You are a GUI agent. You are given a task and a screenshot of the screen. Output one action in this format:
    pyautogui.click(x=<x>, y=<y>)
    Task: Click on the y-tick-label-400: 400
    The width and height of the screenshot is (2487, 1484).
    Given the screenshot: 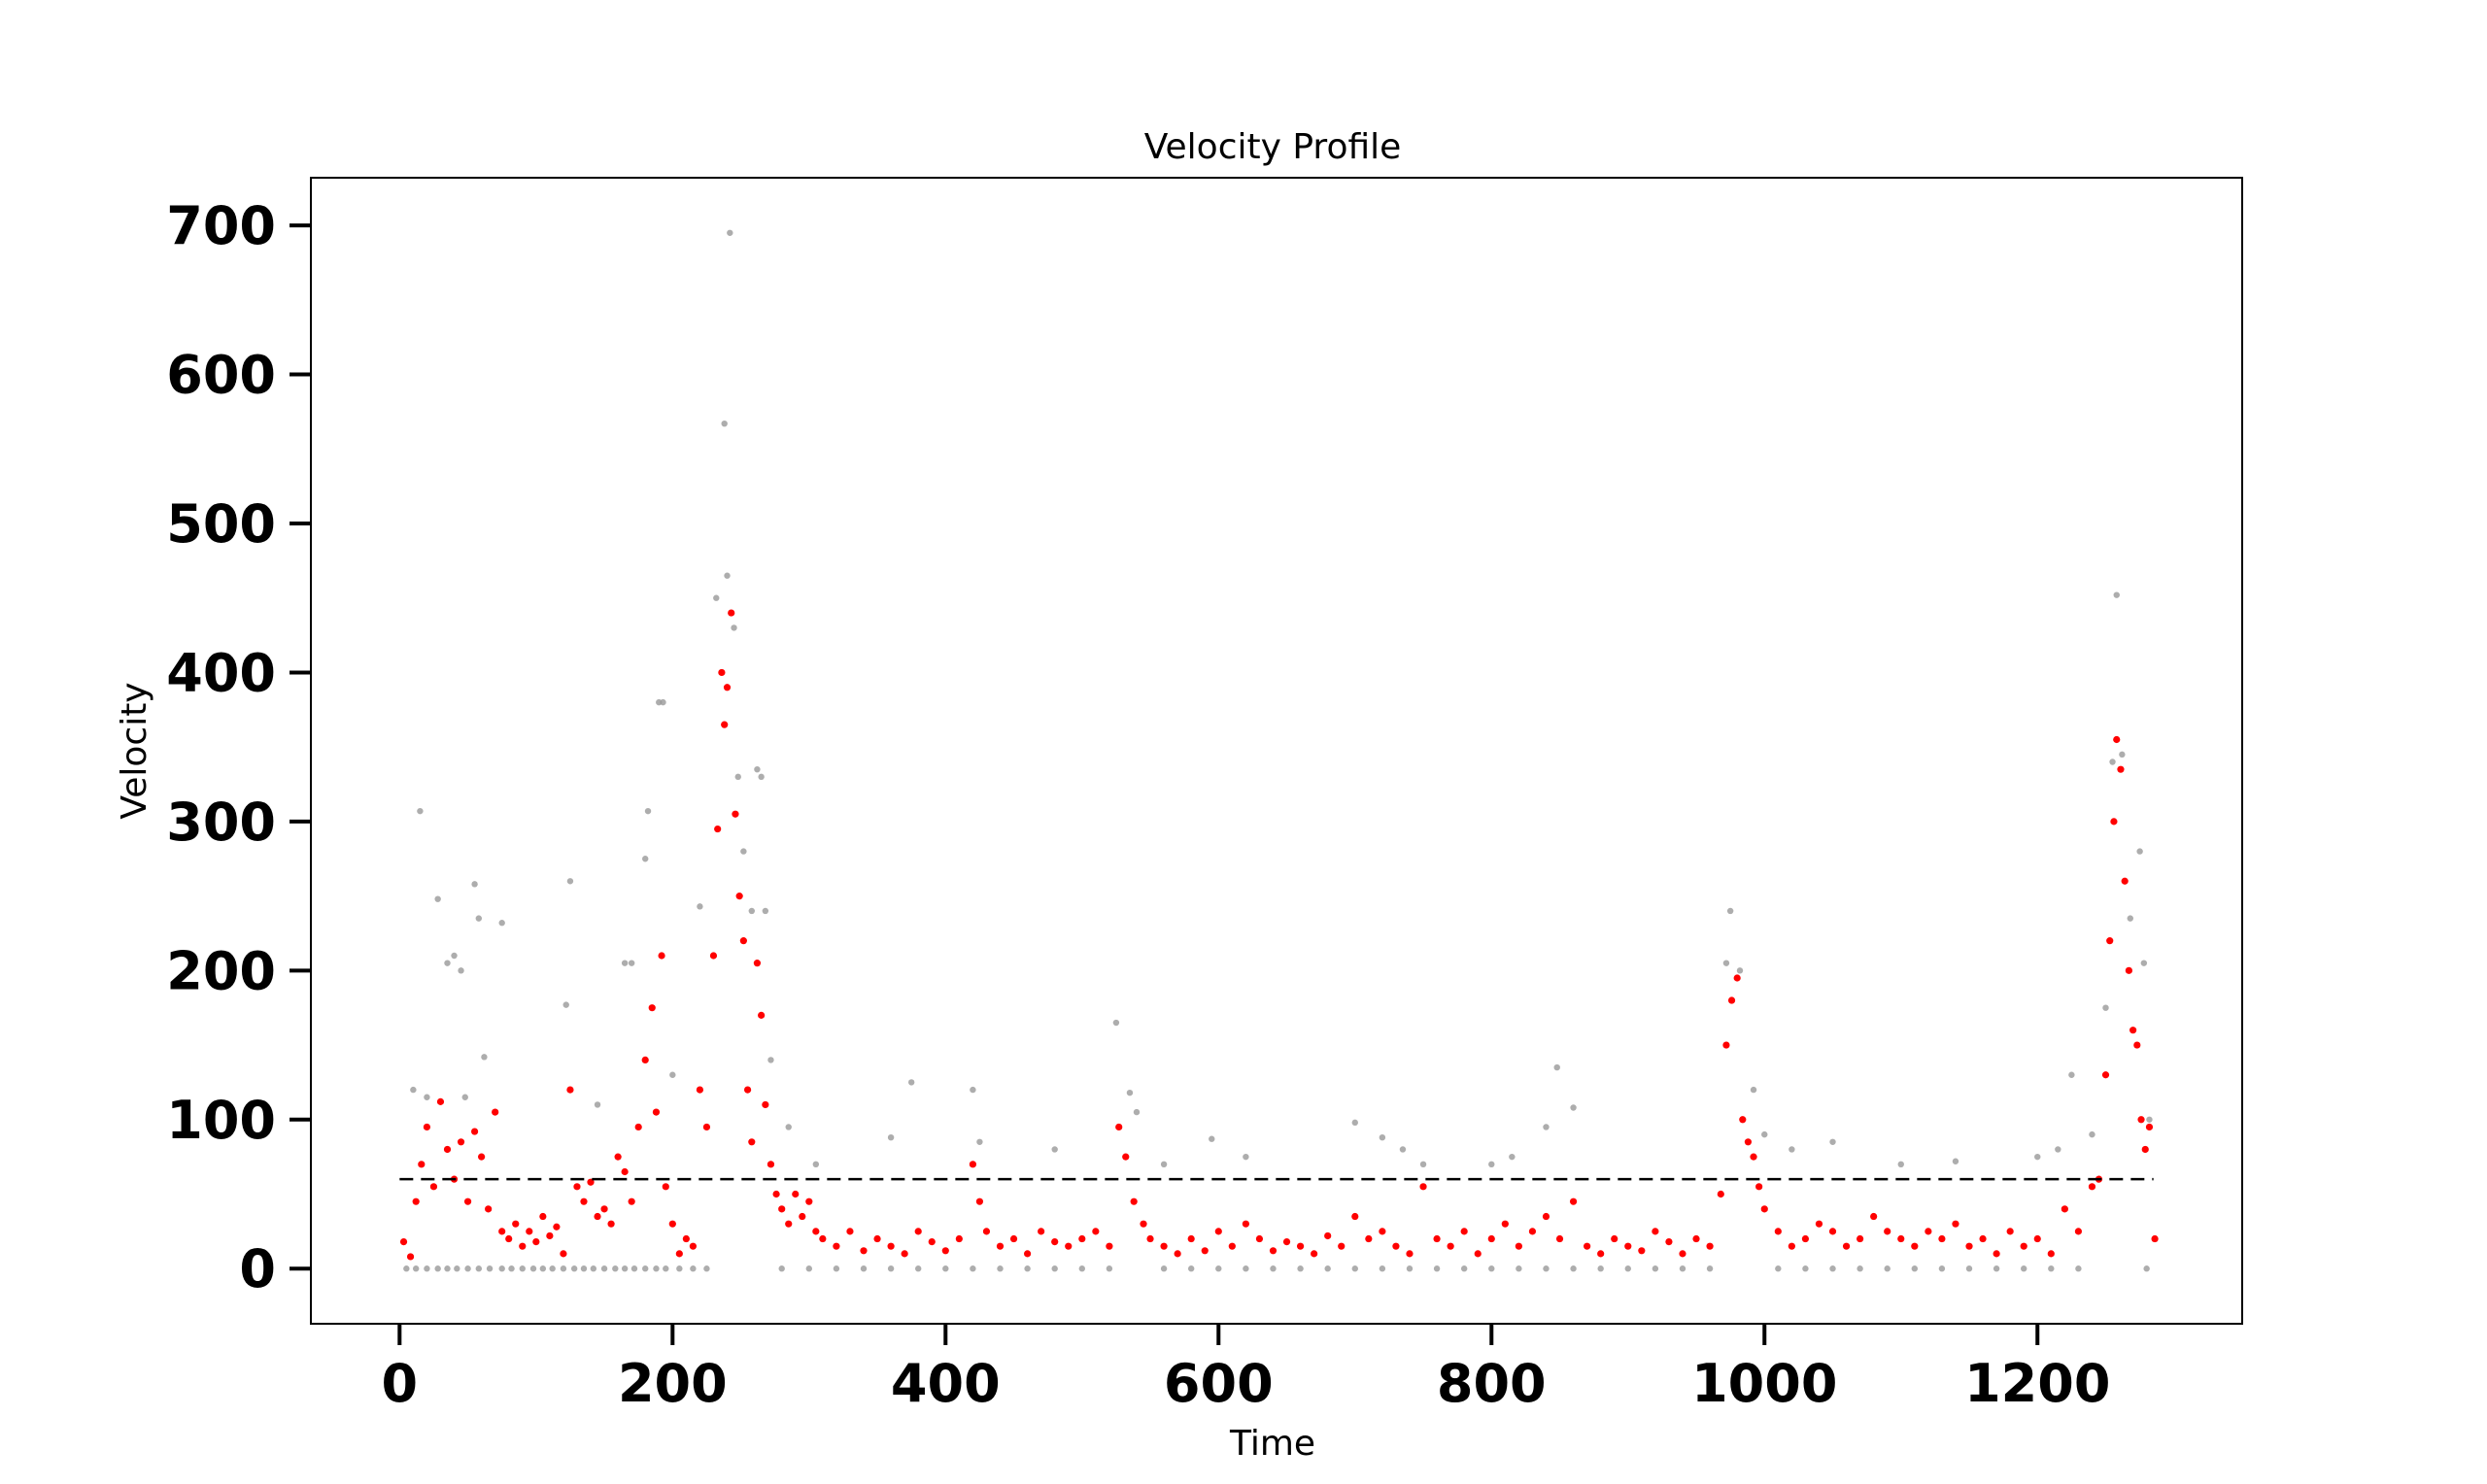 What is the action you would take?
    pyautogui.click(x=221, y=672)
    